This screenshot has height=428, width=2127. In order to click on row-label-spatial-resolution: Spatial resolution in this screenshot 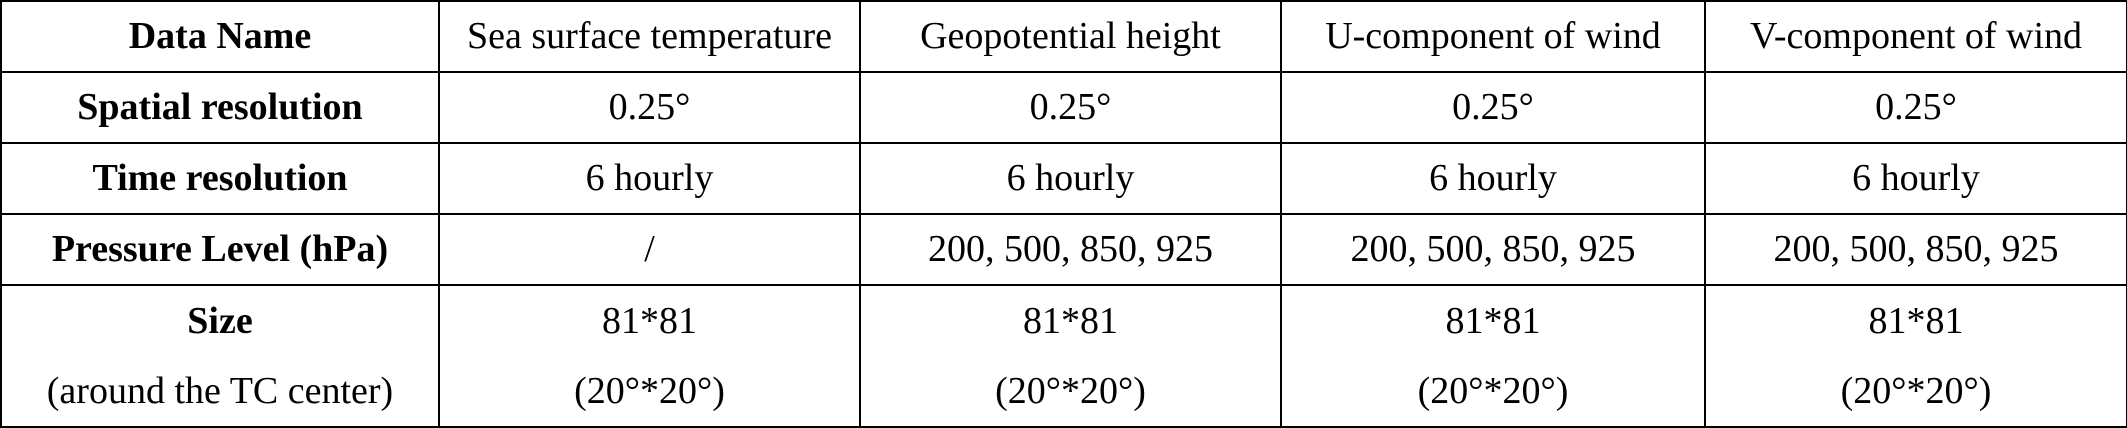, I will do `click(220, 107)`.